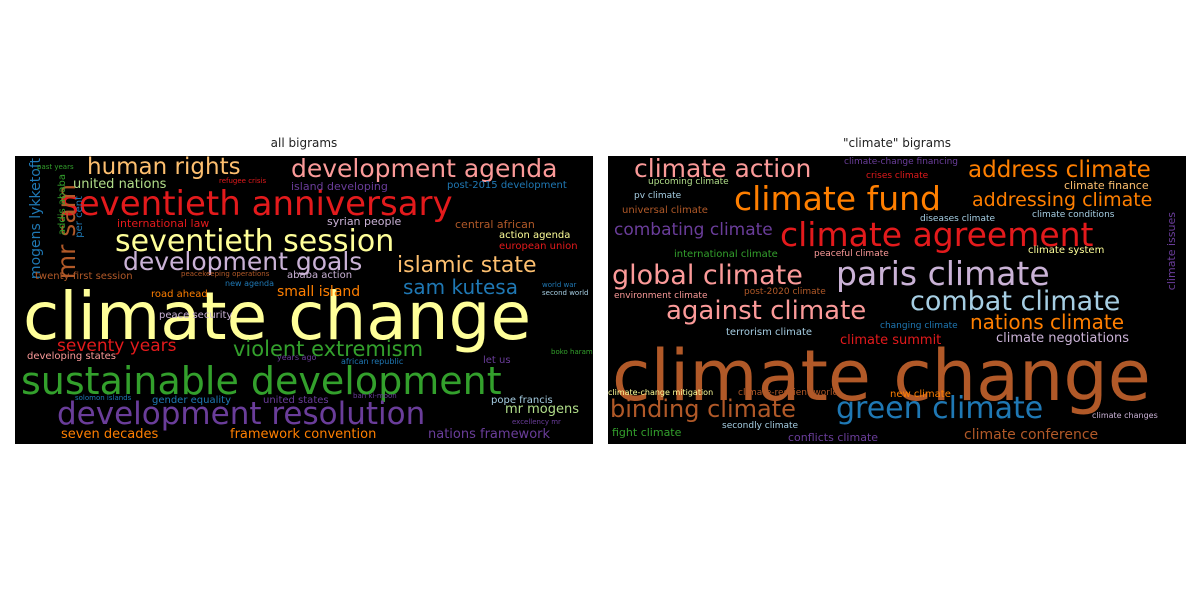 The image size is (1200, 600). Describe the element at coordinates (760, 426) in the screenshot. I see `wordcloud-word: secondly climate` at that location.